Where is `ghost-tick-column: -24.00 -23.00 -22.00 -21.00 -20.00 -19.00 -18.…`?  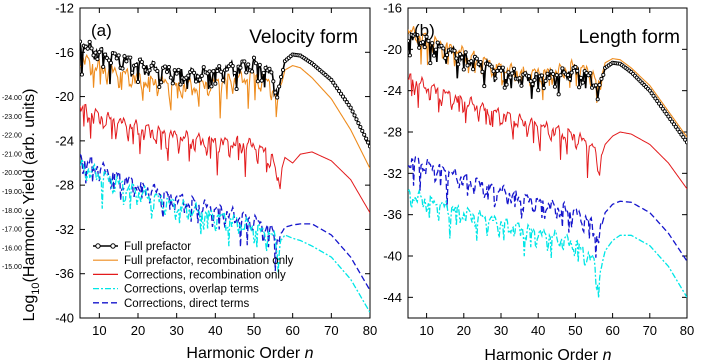
ghost-tick-column: -24.00 -23.00 -22.00 -21.00 -20.00 -19.00 -18.… is located at coordinates (12, 183).